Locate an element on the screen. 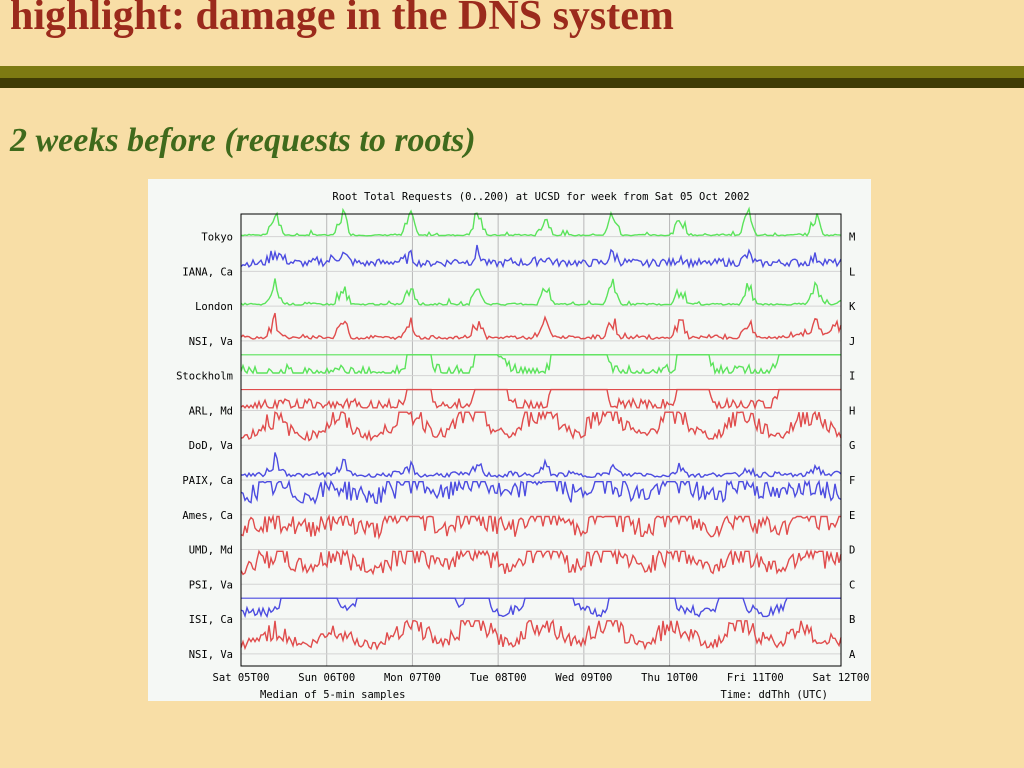 The image size is (1024, 768). root-labels: M L K J I H G F E D C B A is located at coordinates (852, 446).